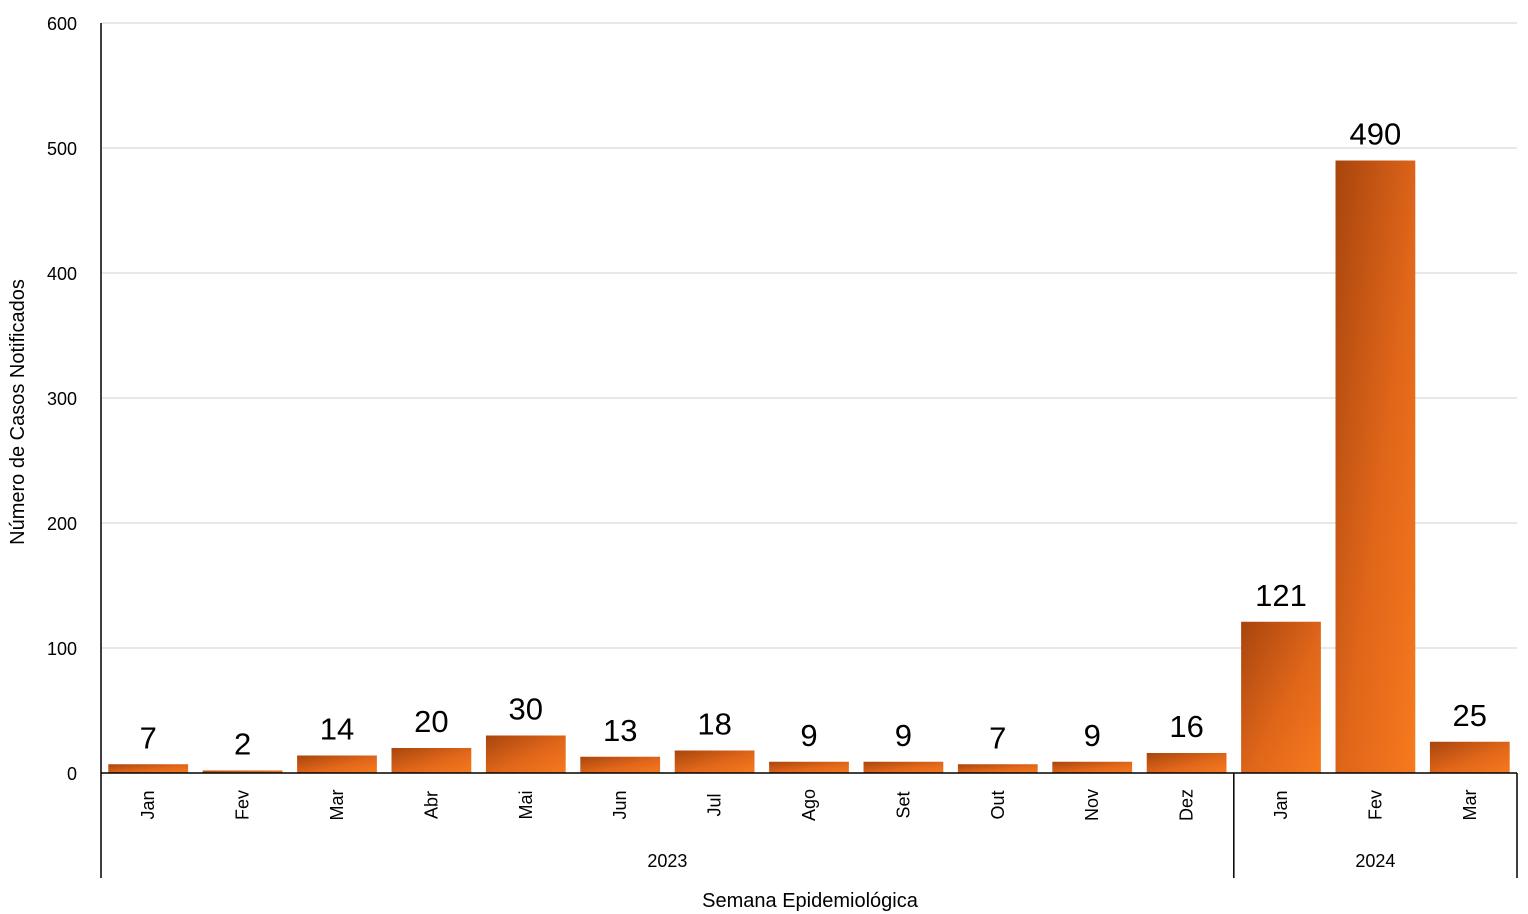 This screenshot has width=1528, height=914. I want to click on y-tick-label: 600, so click(62, 24).